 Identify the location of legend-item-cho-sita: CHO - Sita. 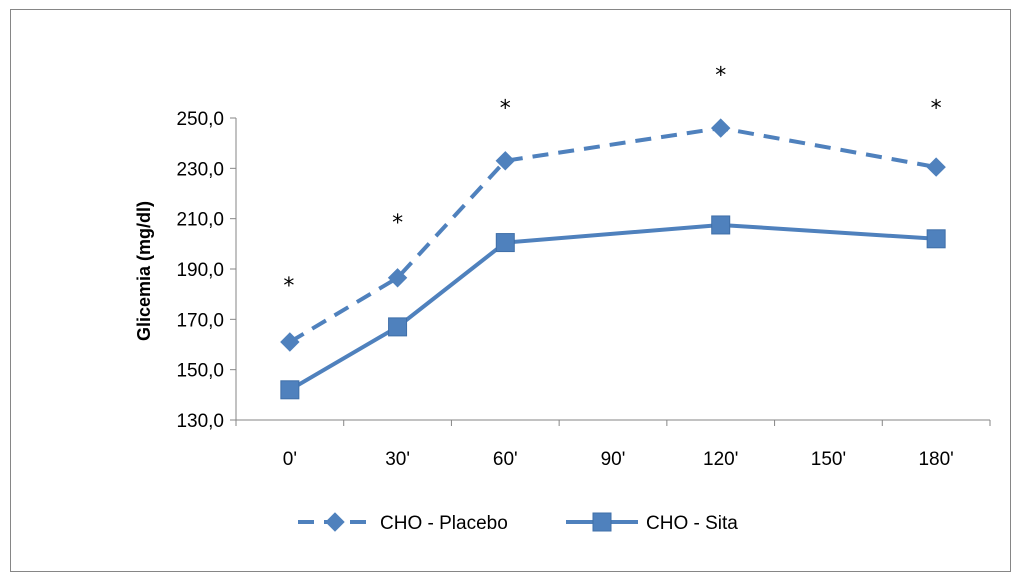
(652, 523).